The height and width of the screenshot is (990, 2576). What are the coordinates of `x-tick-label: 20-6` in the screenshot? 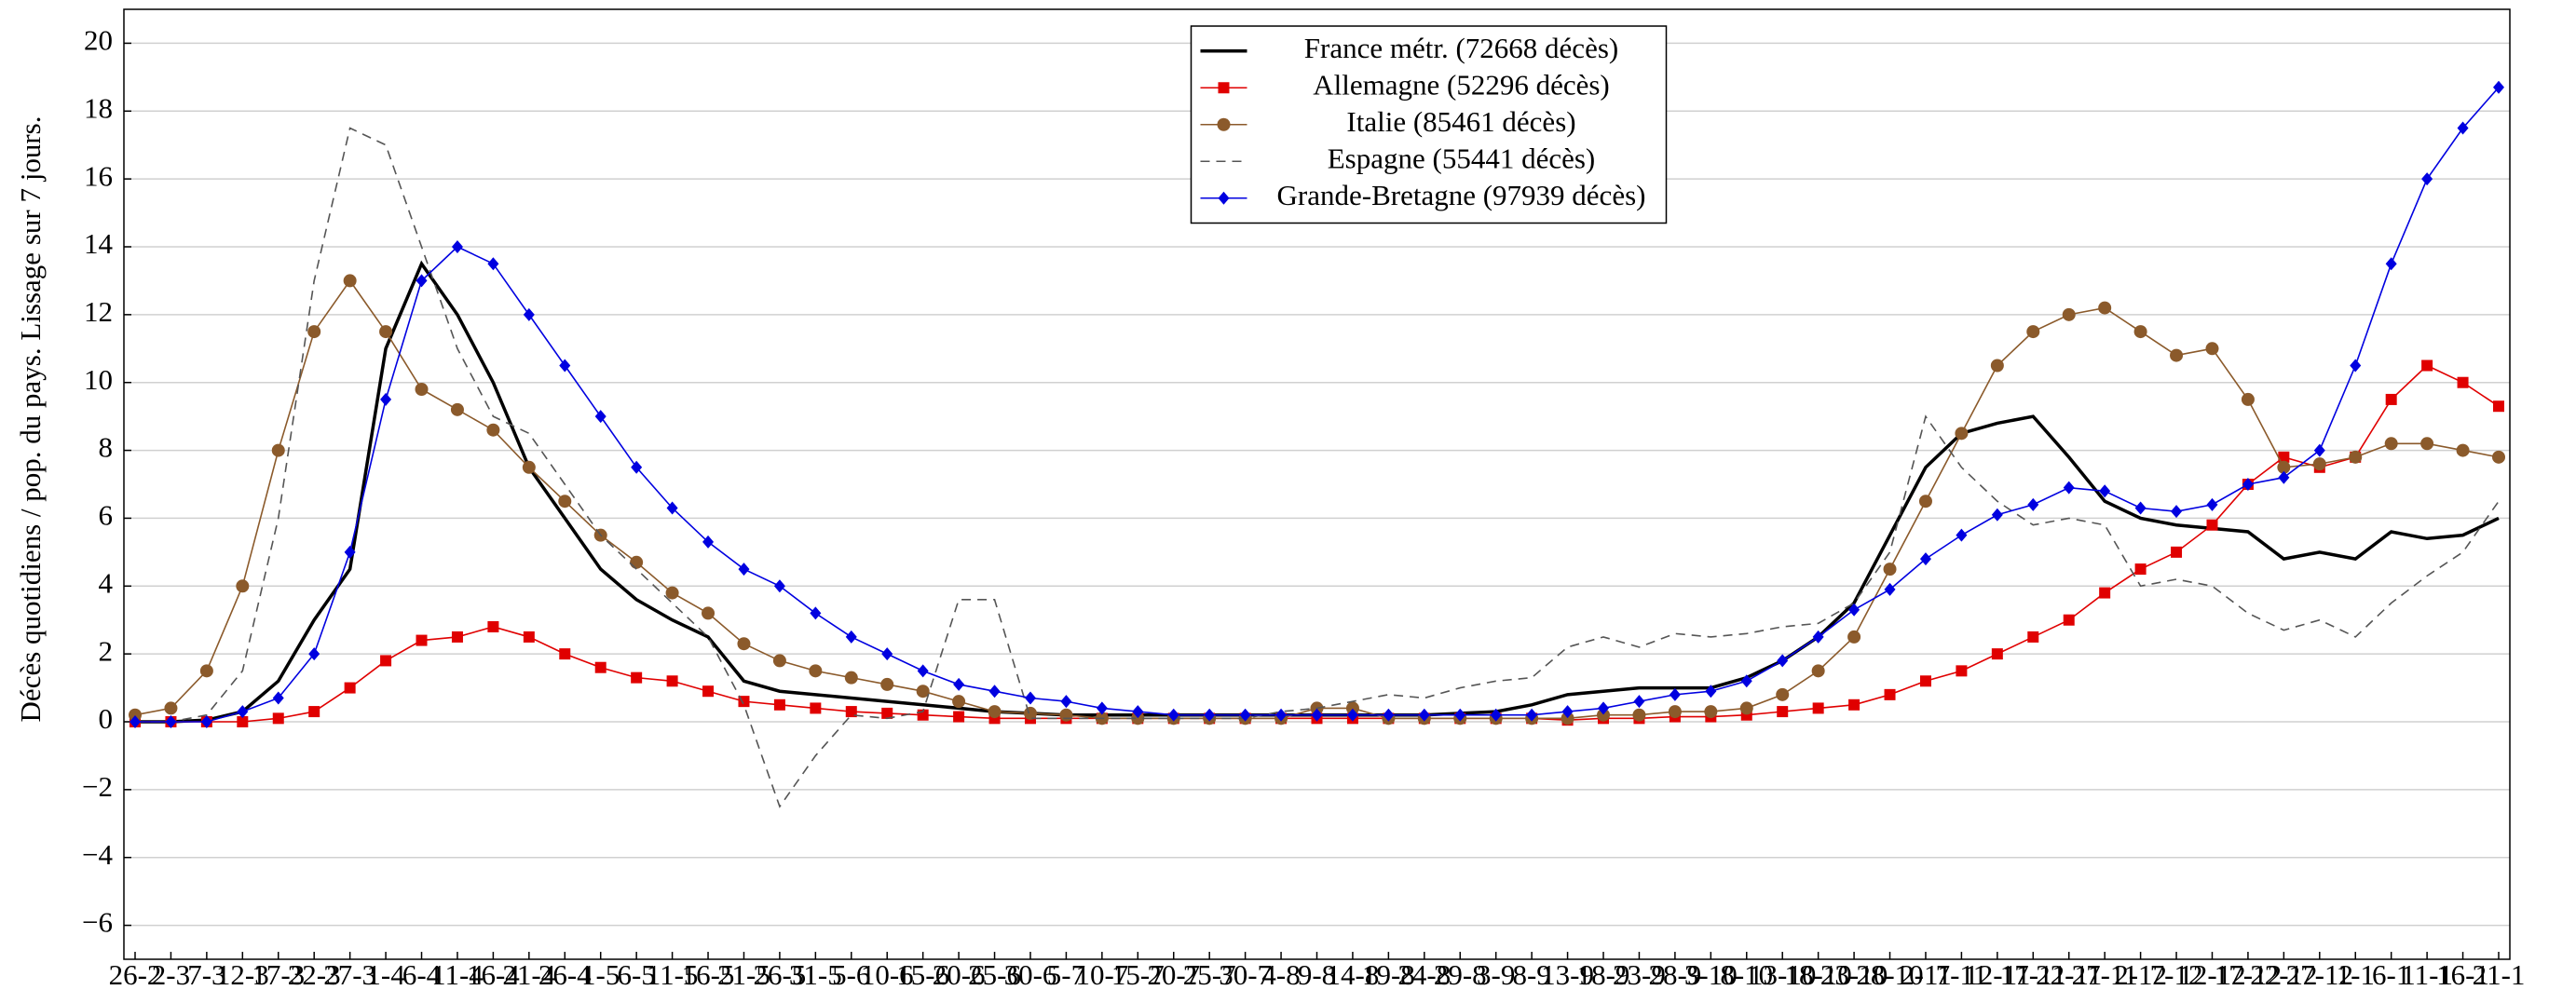 It's located at (959, 974).